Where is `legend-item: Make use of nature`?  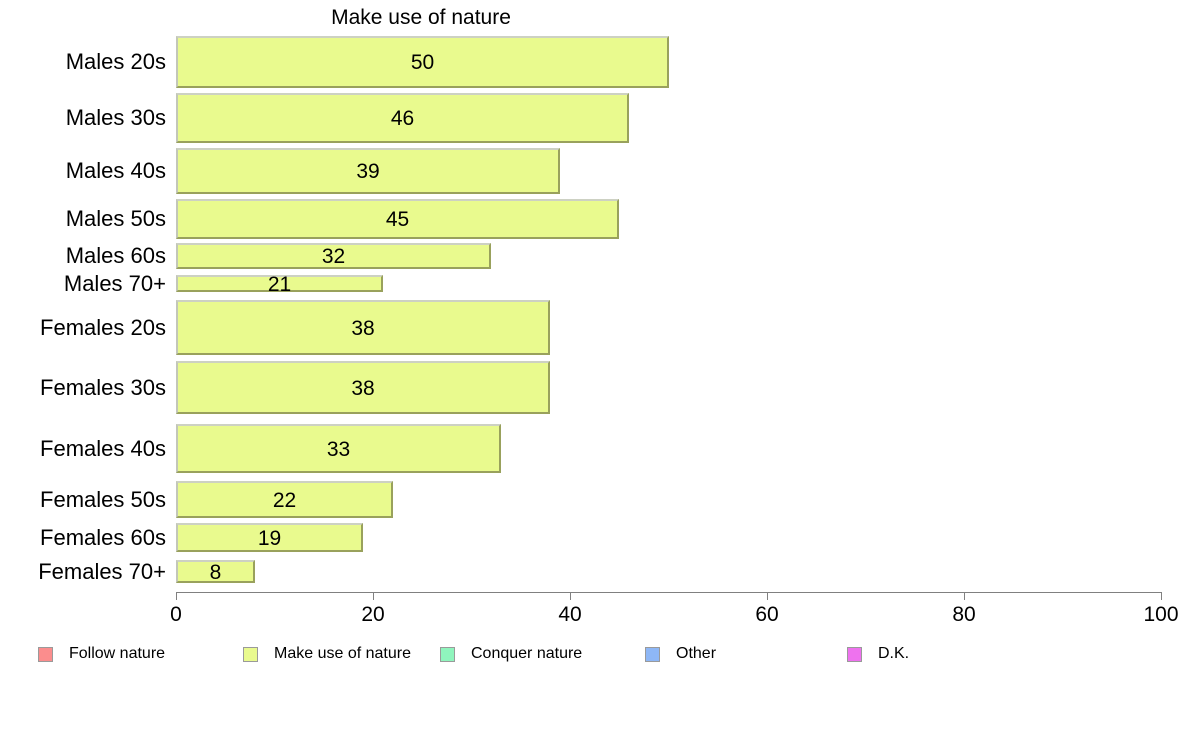
legend-item: Make use of nature is located at coordinates (327, 654).